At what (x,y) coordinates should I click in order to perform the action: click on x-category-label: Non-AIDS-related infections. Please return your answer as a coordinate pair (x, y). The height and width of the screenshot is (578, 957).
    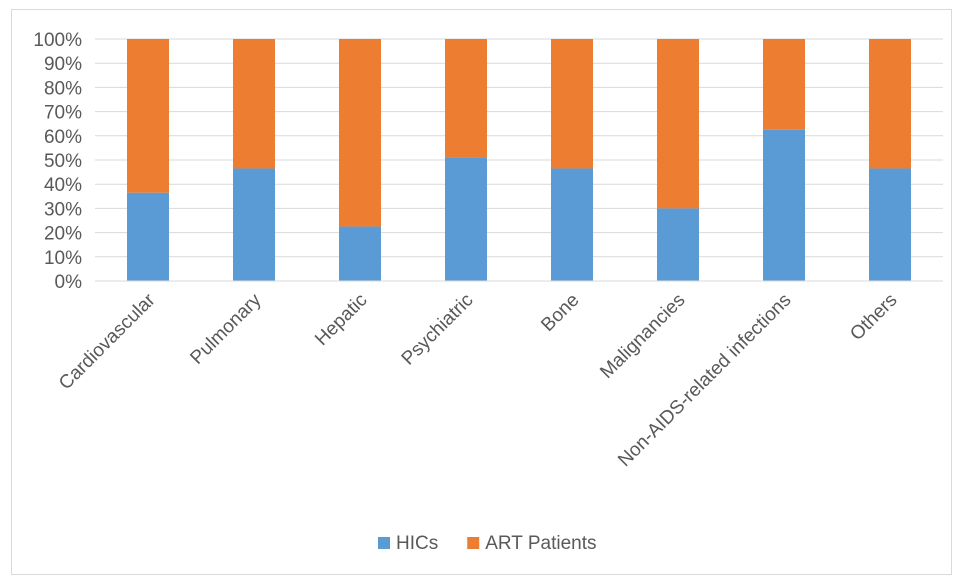
    Looking at the image, I should click on (704, 380).